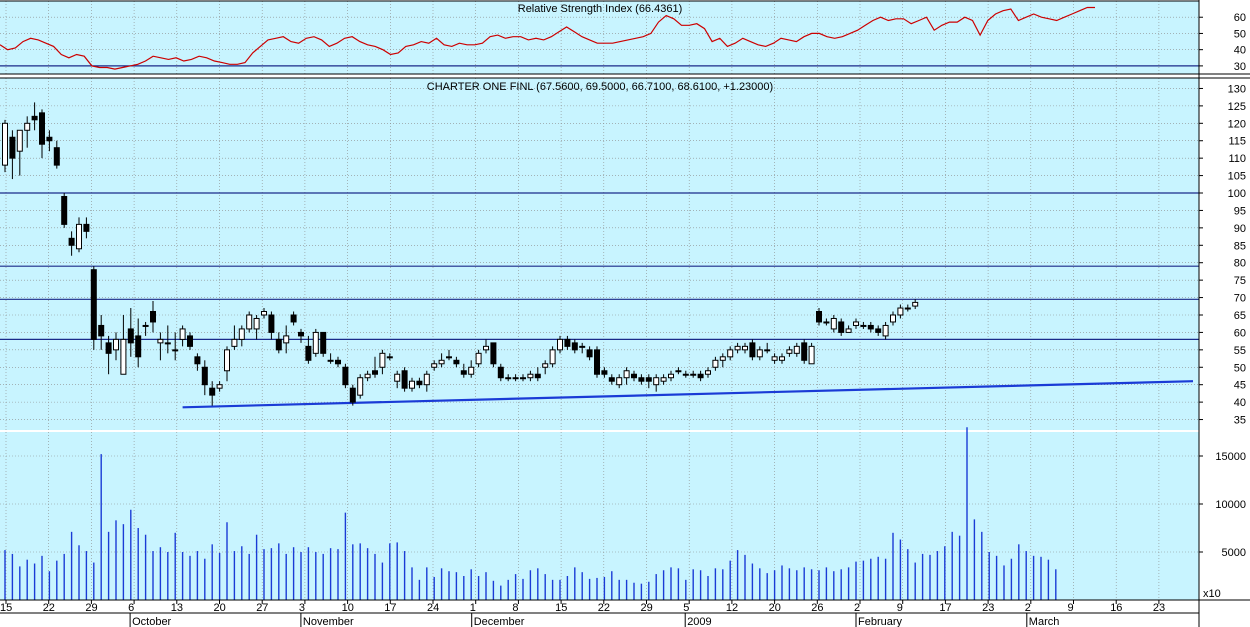 The image size is (1250, 627). I want to click on x-day-label: 20, so click(220, 608).